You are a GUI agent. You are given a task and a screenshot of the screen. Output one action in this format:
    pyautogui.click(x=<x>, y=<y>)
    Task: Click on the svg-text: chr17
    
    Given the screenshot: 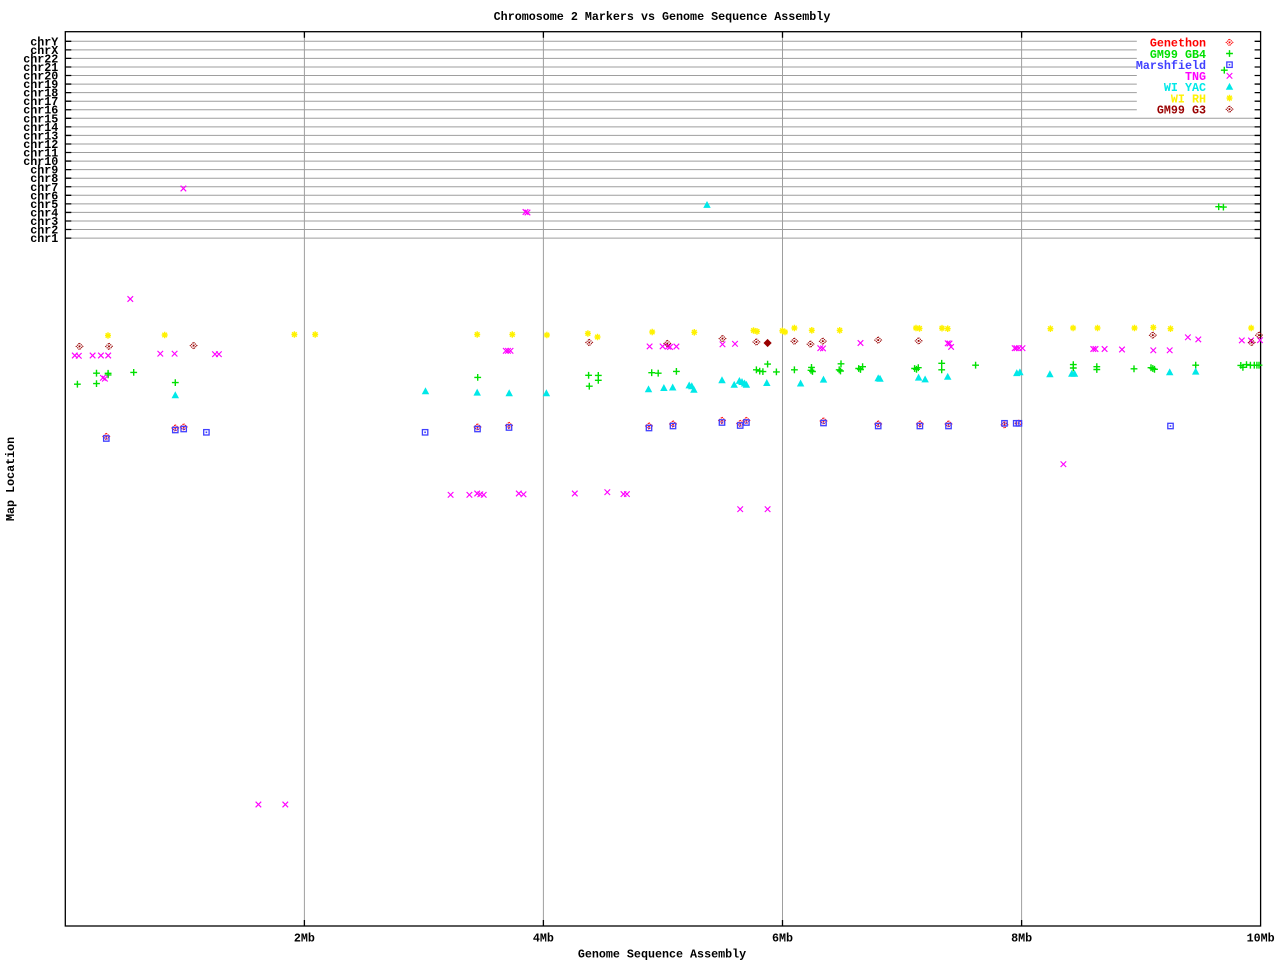 What is the action you would take?
    pyautogui.click(x=40, y=102)
    